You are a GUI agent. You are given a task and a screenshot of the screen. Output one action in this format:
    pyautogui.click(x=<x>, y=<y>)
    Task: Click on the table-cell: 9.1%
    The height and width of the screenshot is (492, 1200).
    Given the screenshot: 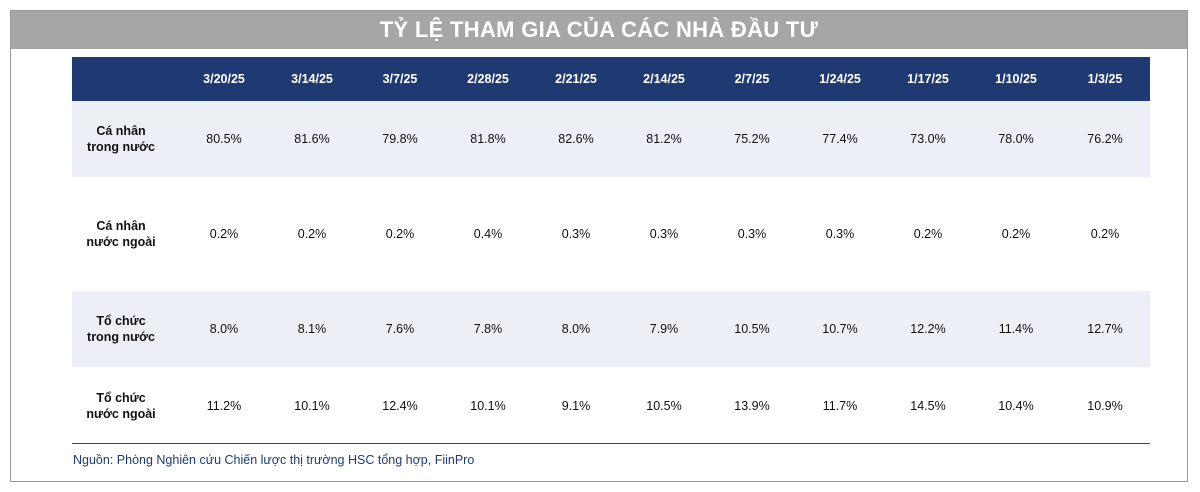 What is the action you would take?
    pyautogui.click(x=576, y=406)
    